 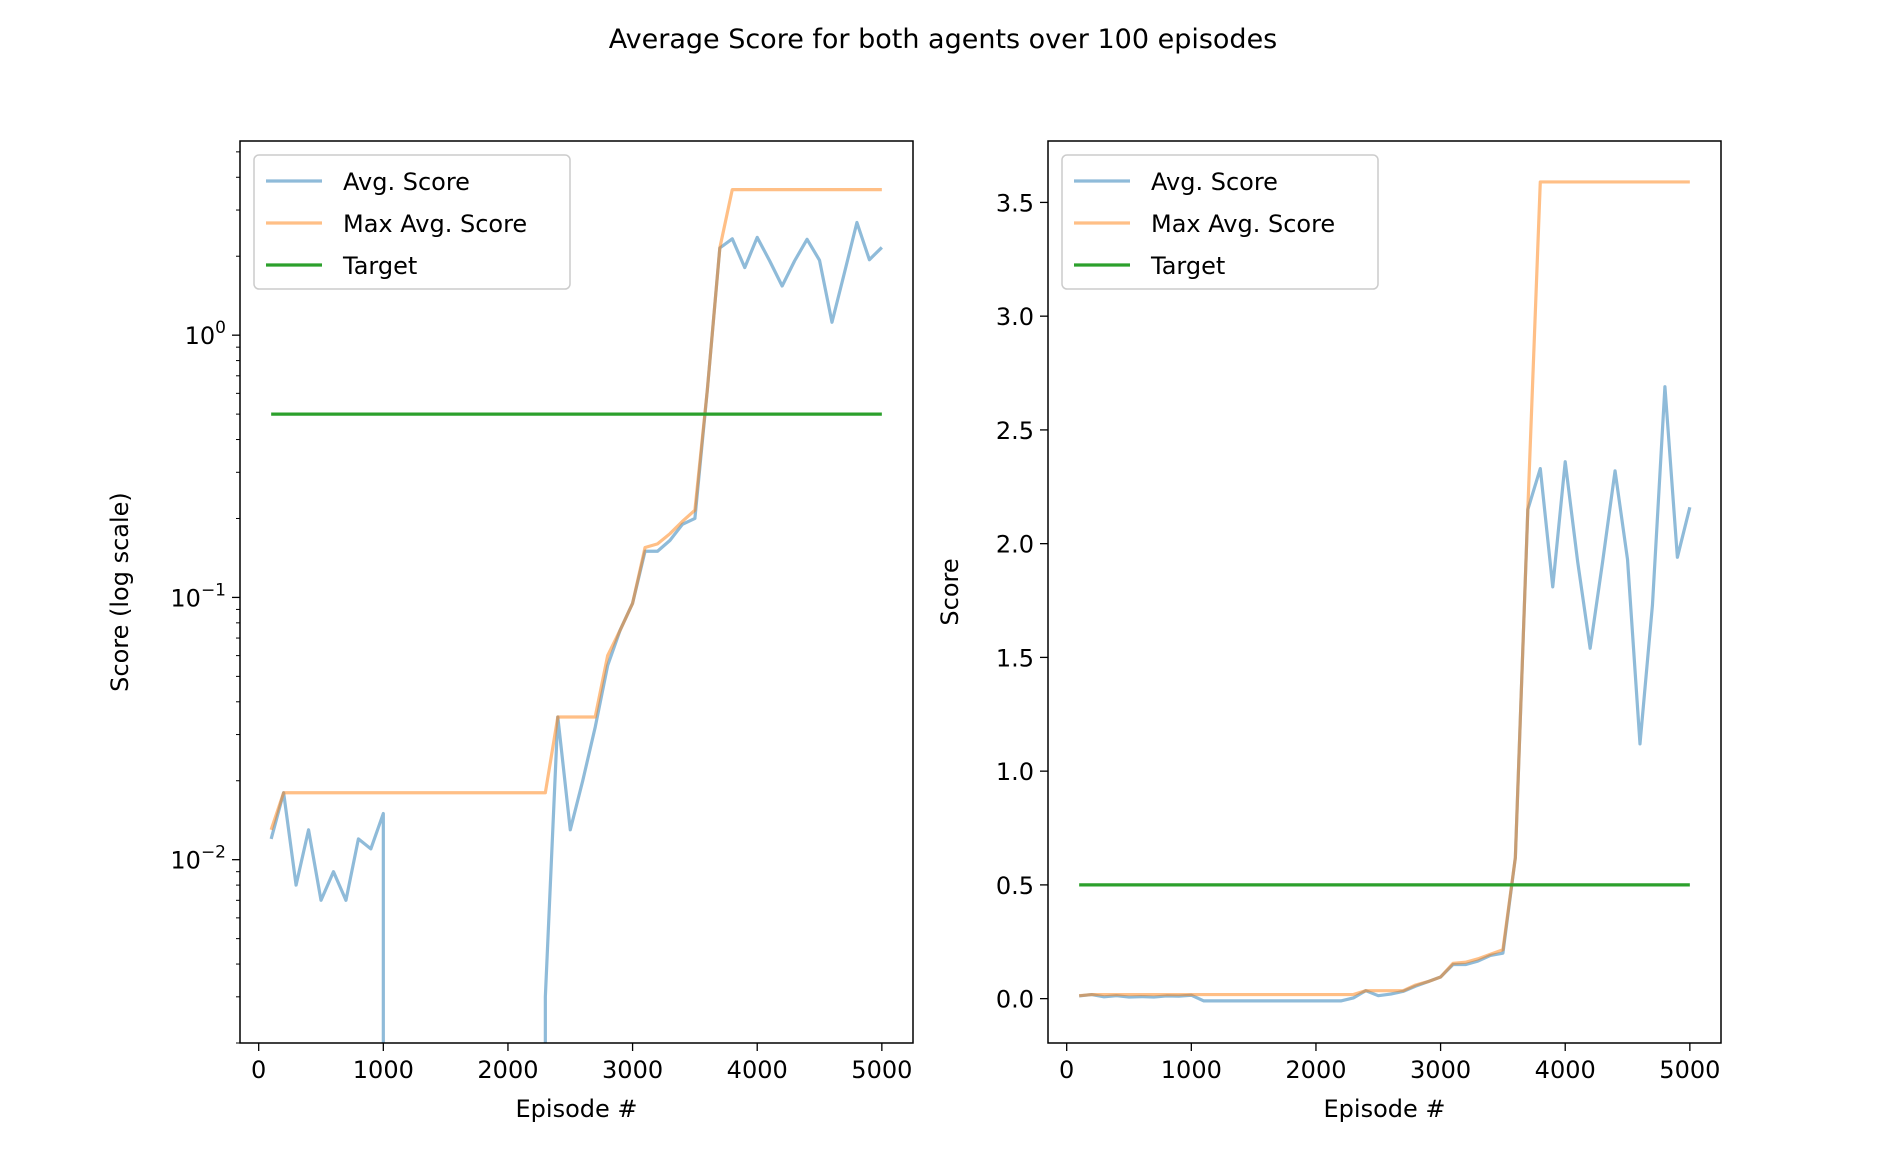 I want to click on y-tick-label: 0.0, so click(x=1015, y=1000).